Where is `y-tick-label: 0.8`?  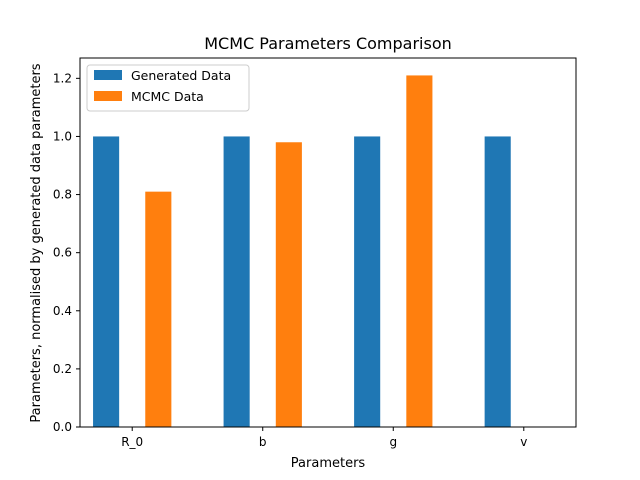 y-tick-label: 0.8 is located at coordinates (62, 195).